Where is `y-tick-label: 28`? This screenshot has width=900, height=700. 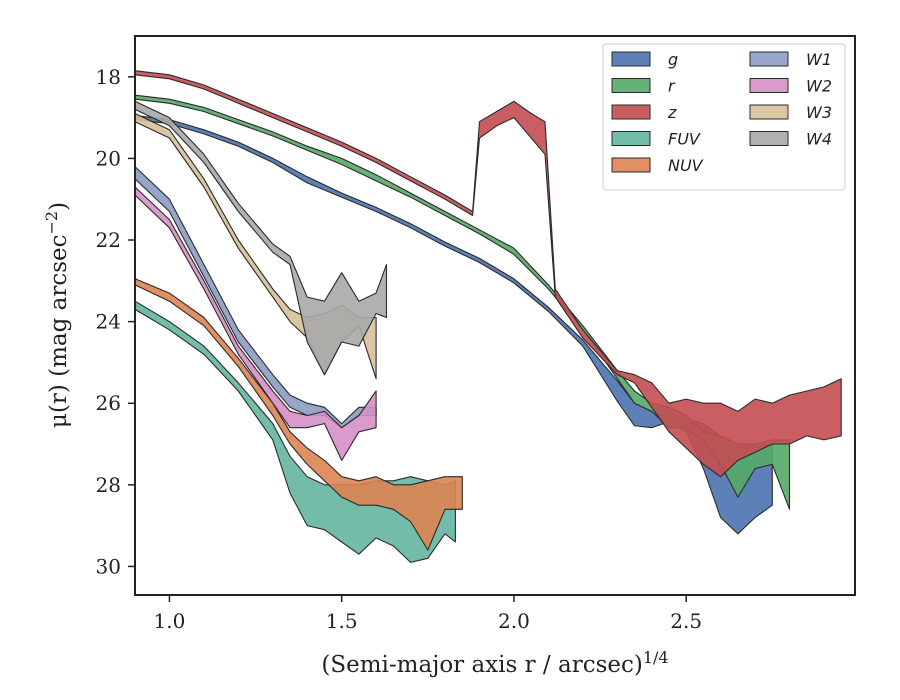 y-tick-label: 28 is located at coordinates (108, 485).